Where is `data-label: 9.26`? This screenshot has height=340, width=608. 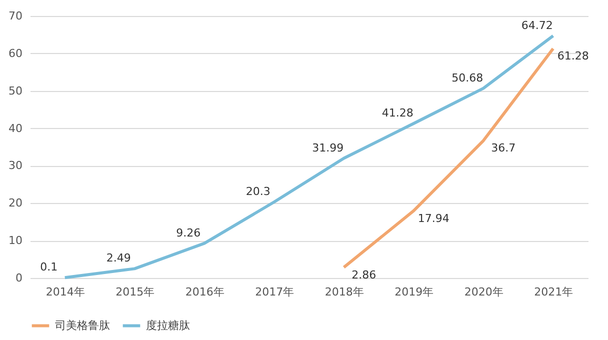 data-label: 9.26 is located at coordinates (188, 233).